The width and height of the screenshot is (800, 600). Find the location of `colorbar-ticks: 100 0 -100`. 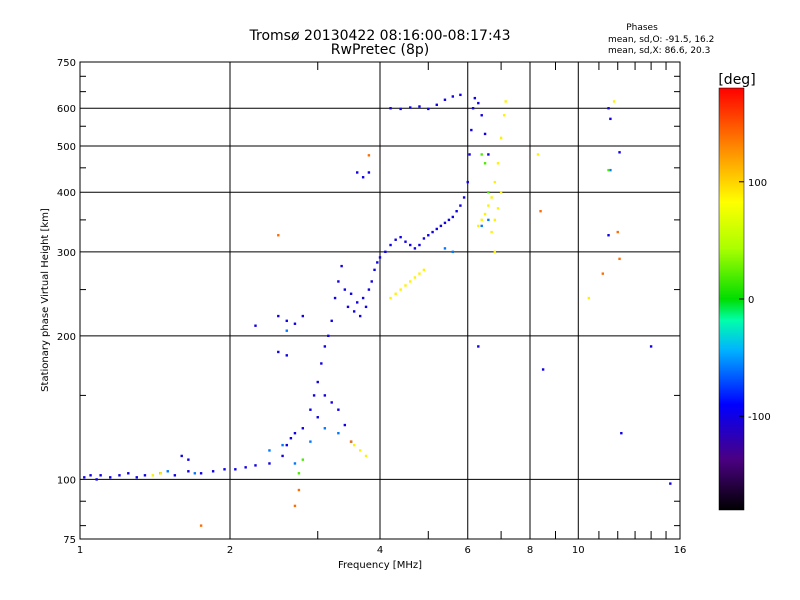

colorbar-ticks: 100 0 -100 is located at coordinates (755, 300).